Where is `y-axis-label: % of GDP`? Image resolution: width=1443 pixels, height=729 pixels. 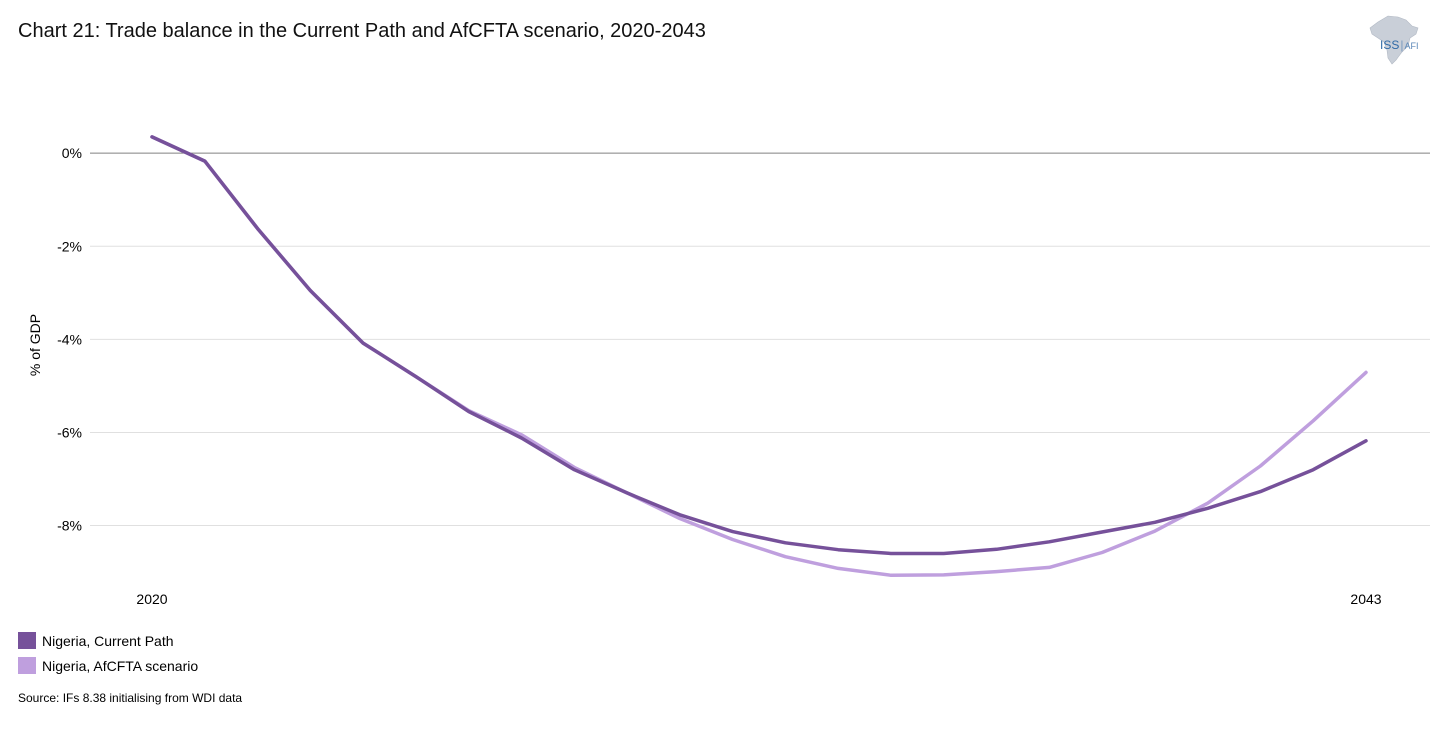 y-axis-label: % of GDP is located at coordinates (35, 345).